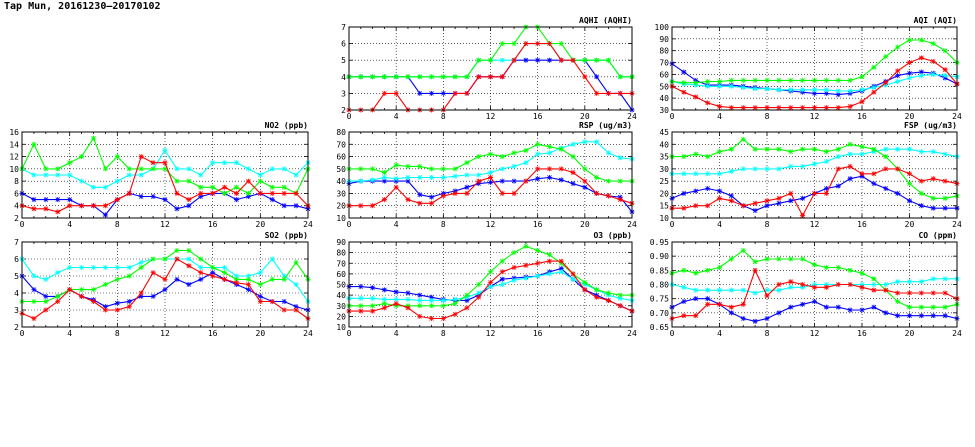 The image size is (975, 447). I want to click on y-tick-label: 6, so click(16, 193).